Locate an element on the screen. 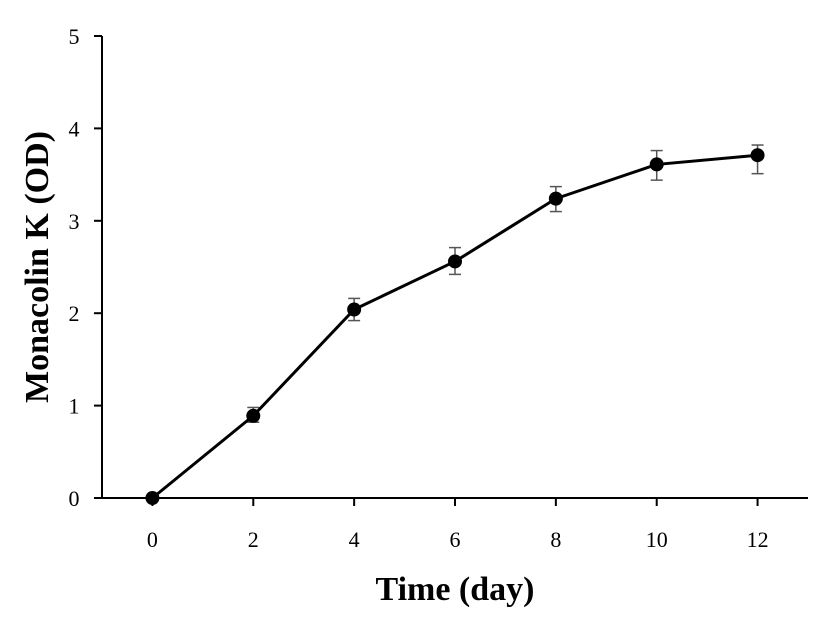  y-tick-label: 0 is located at coordinates (74, 498).